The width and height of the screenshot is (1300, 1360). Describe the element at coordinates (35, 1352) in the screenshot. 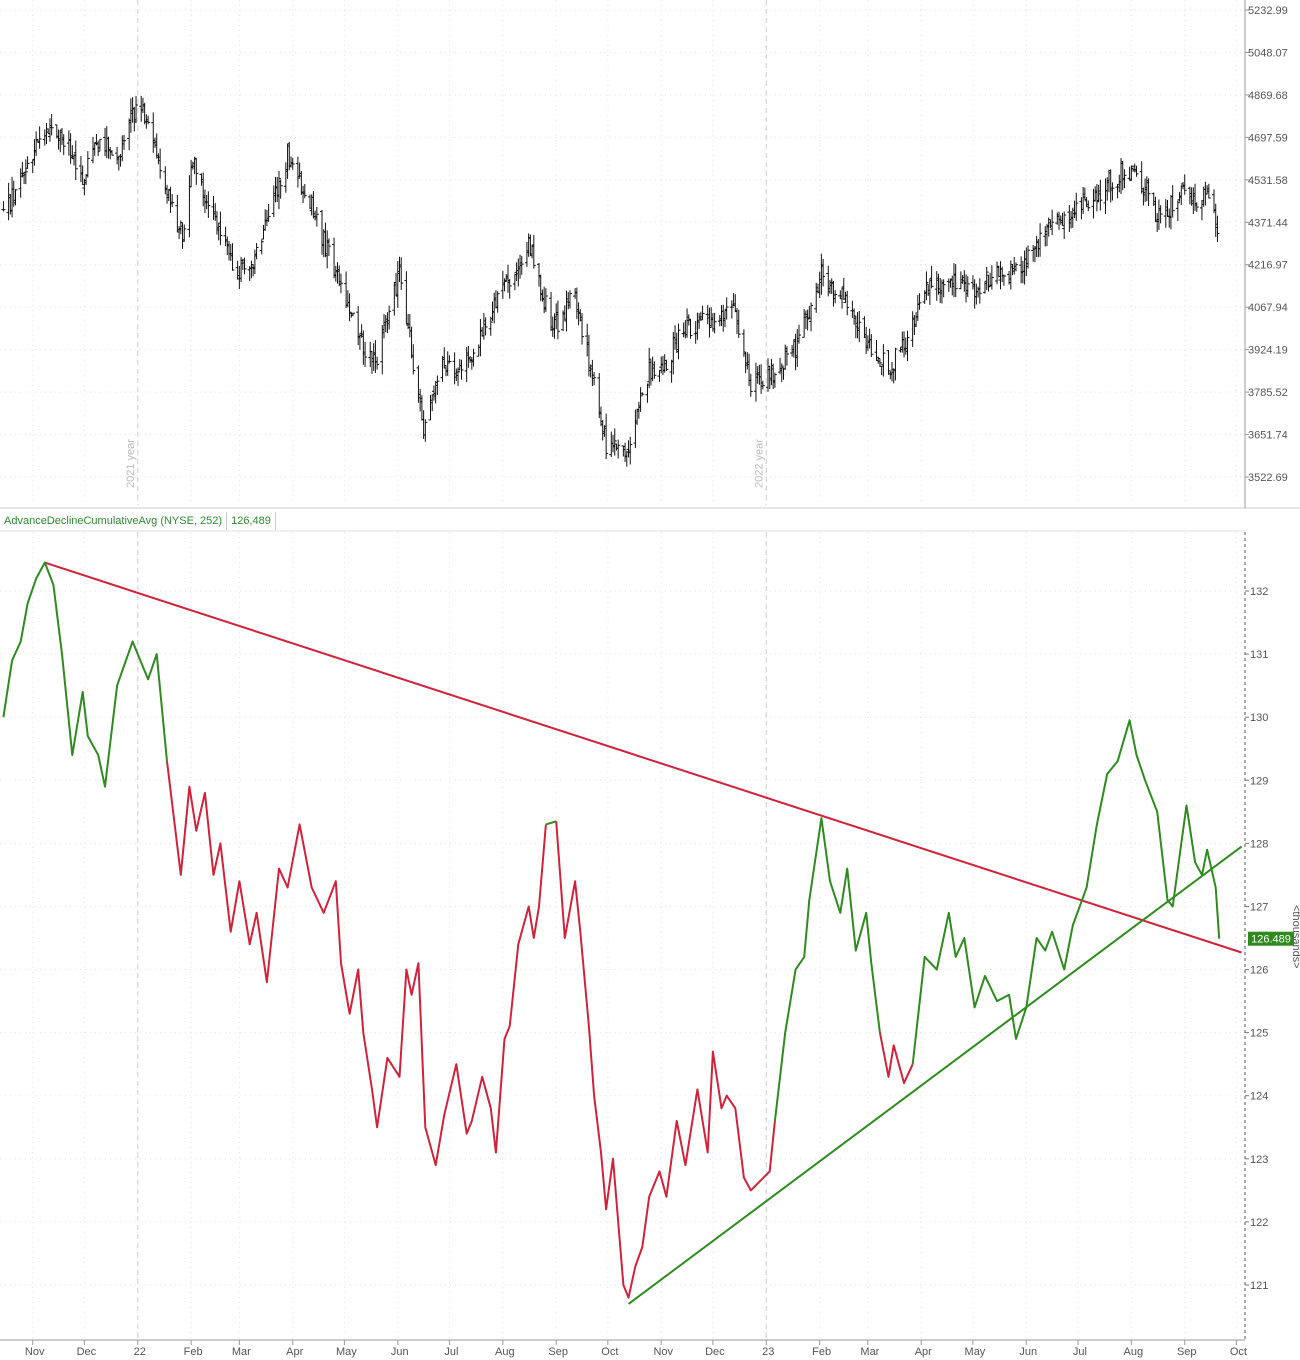

I see `x-tick-label: Nov` at that location.